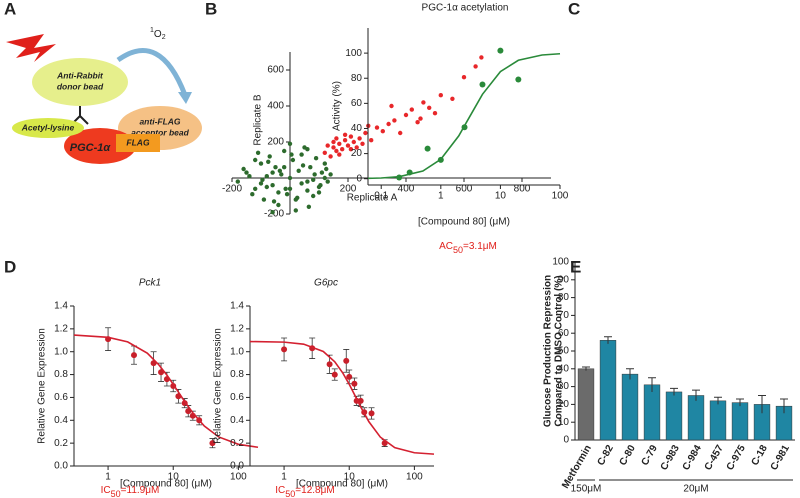  What do you see at coordinates (106, 490) in the screenshot?
I see `annotation-part: IC` at bounding box center [106, 490].